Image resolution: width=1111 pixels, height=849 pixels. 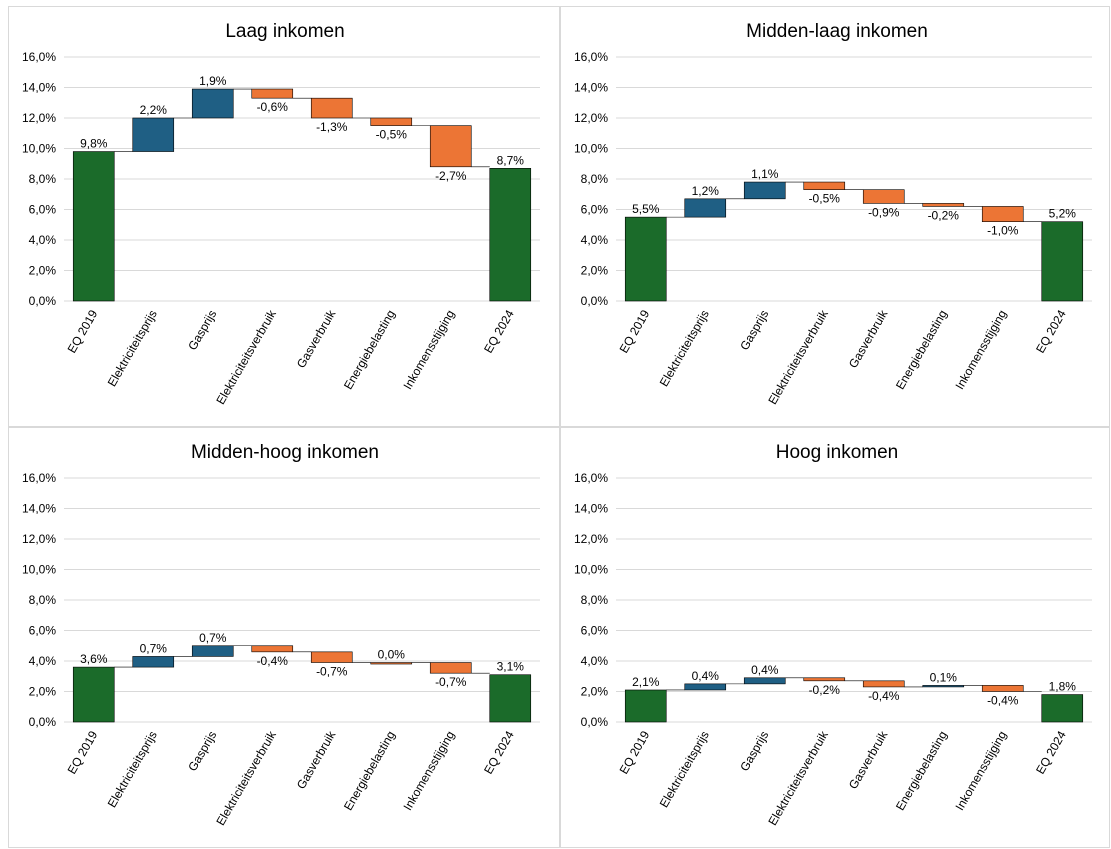 I want to click on data-label: -0,9%, so click(x=884, y=212).